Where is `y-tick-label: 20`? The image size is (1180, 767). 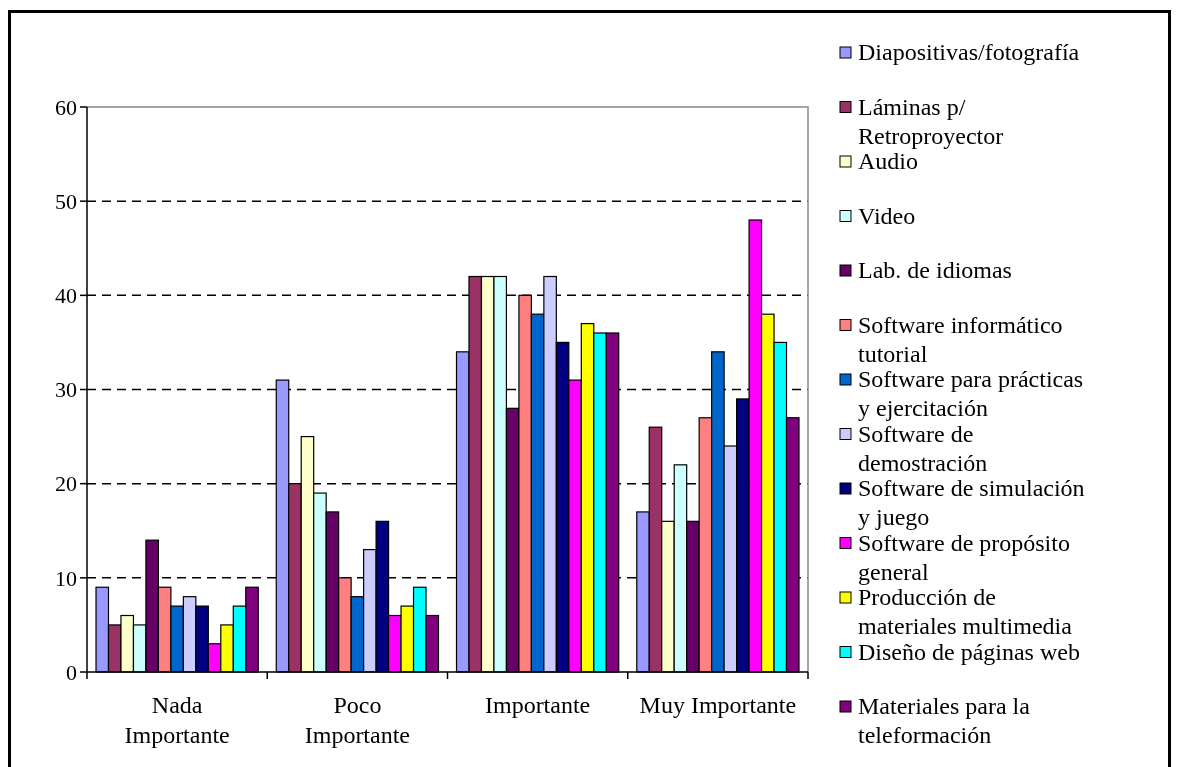 y-tick-label: 20 is located at coordinates (66, 484).